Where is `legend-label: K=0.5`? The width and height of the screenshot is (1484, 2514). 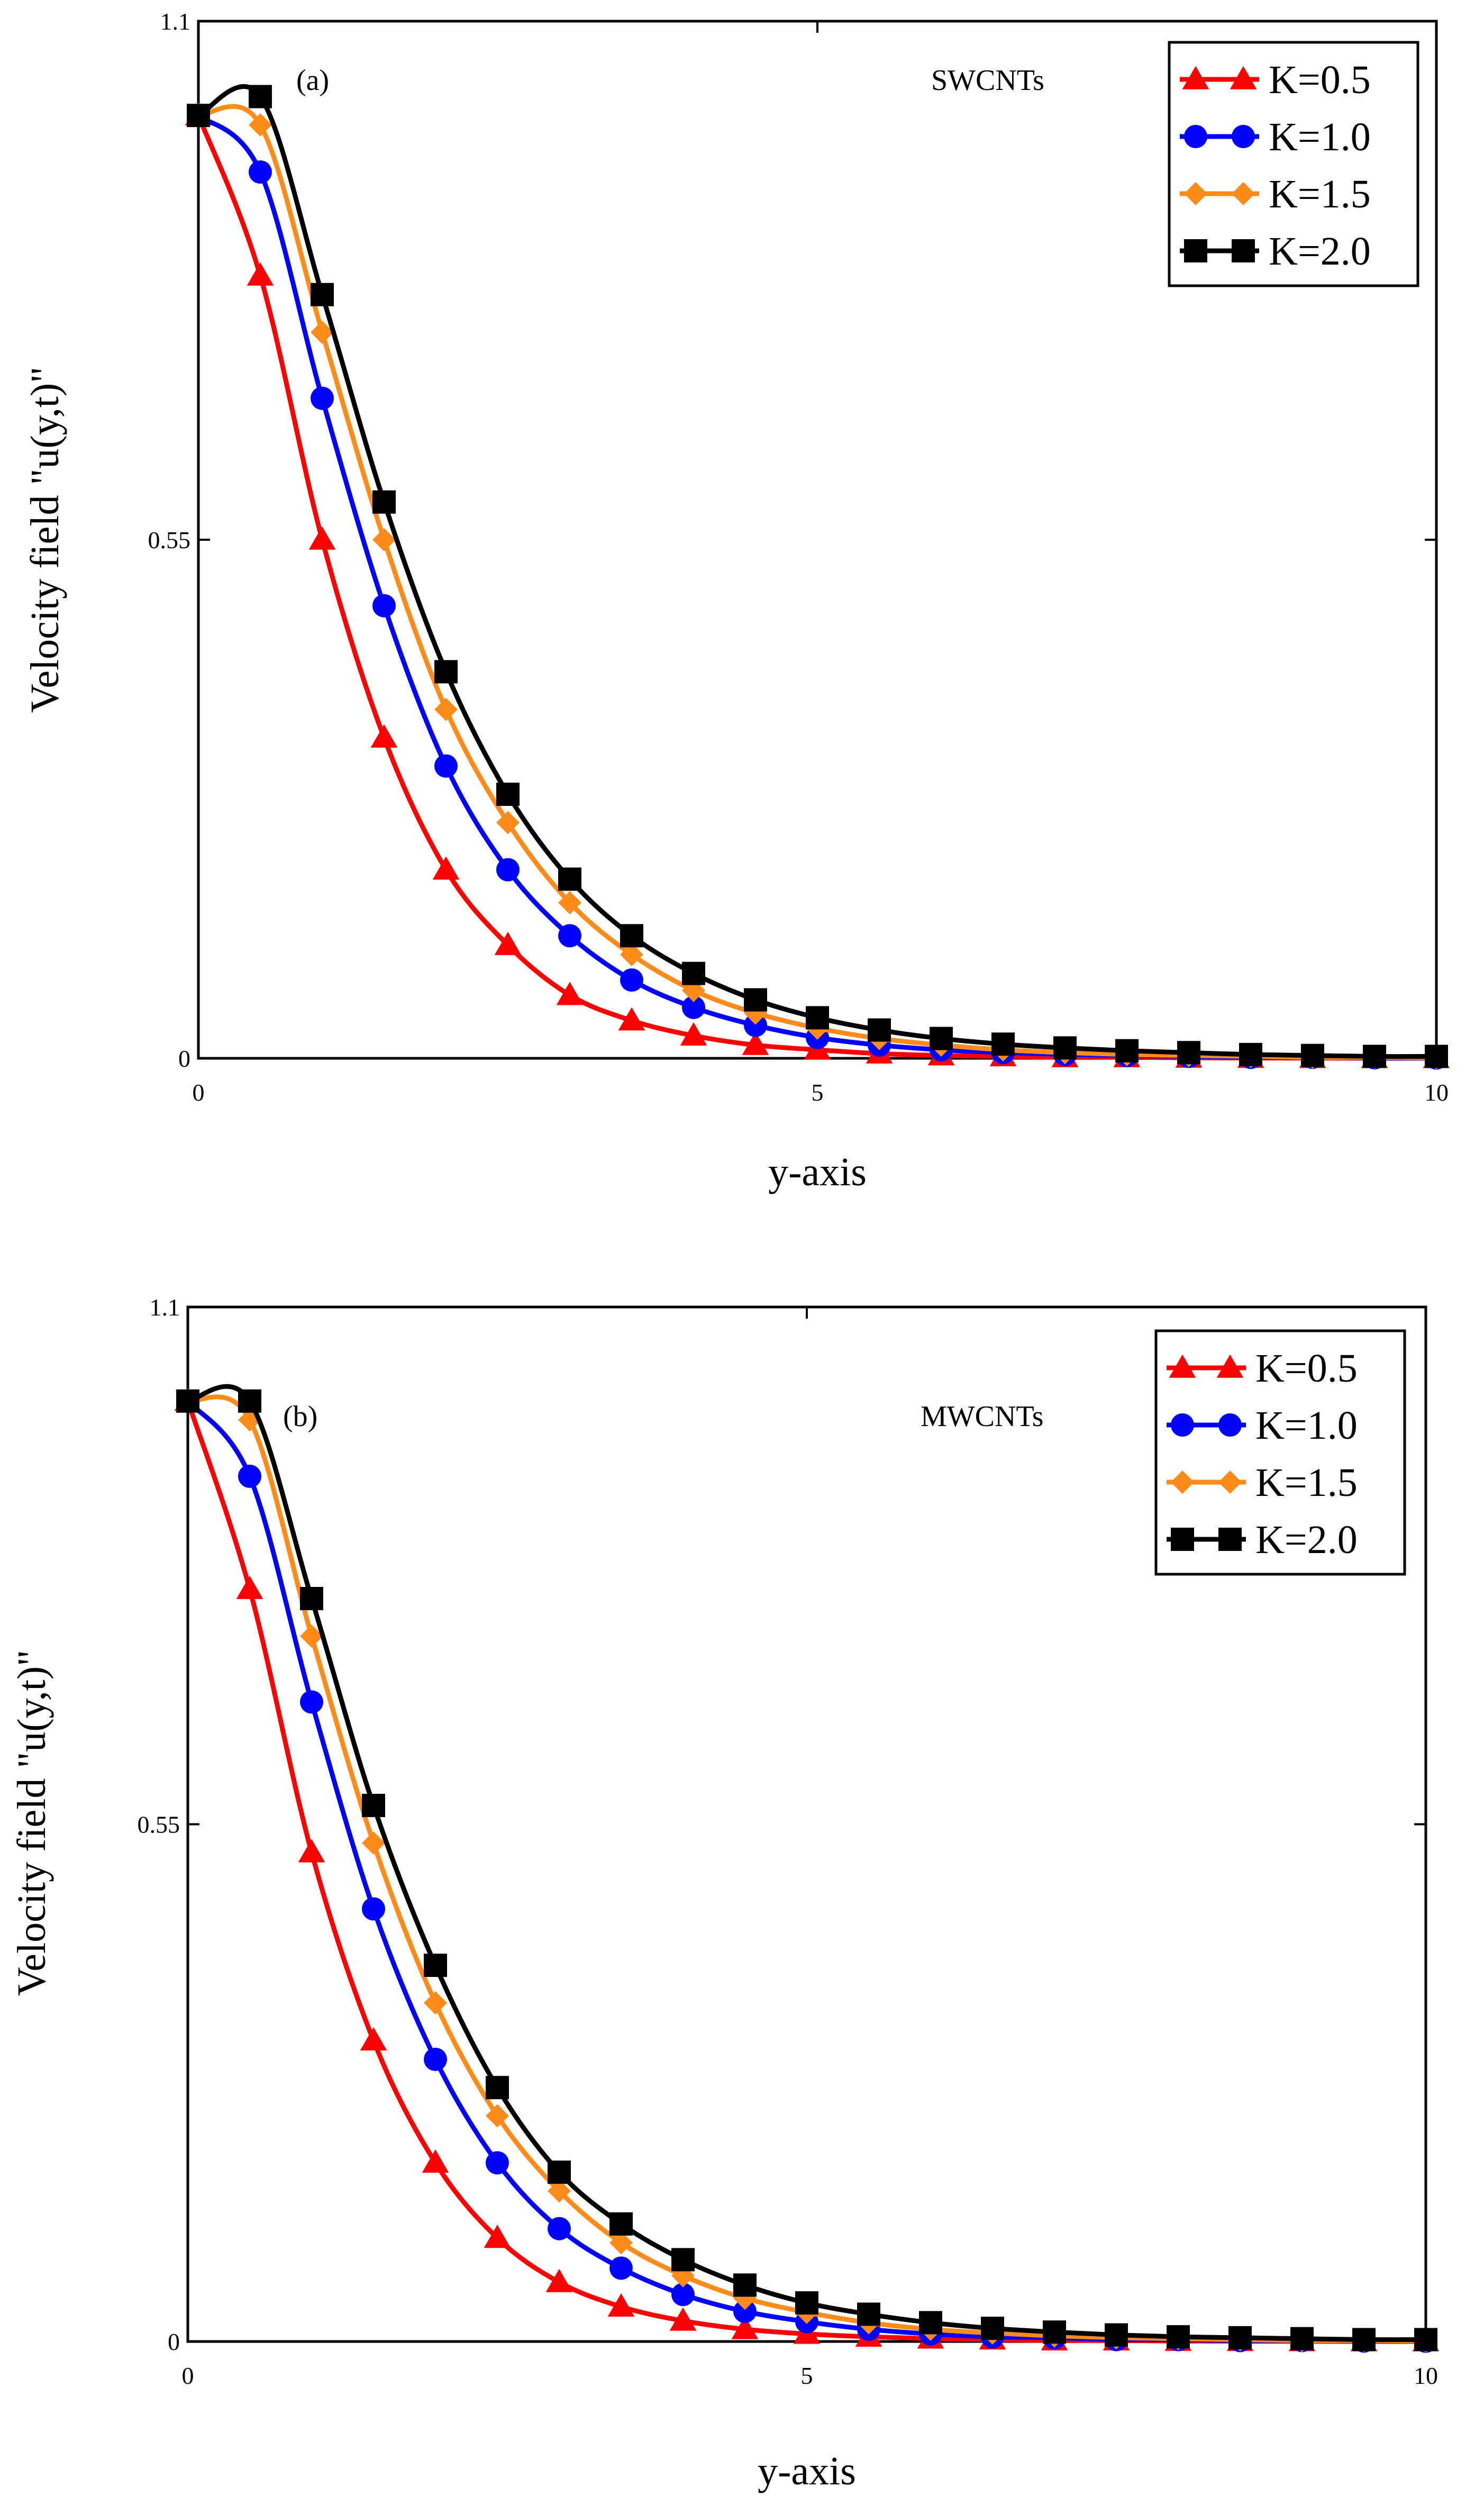
legend-label: K=0.5 is located at coordinates (1306, 1369).